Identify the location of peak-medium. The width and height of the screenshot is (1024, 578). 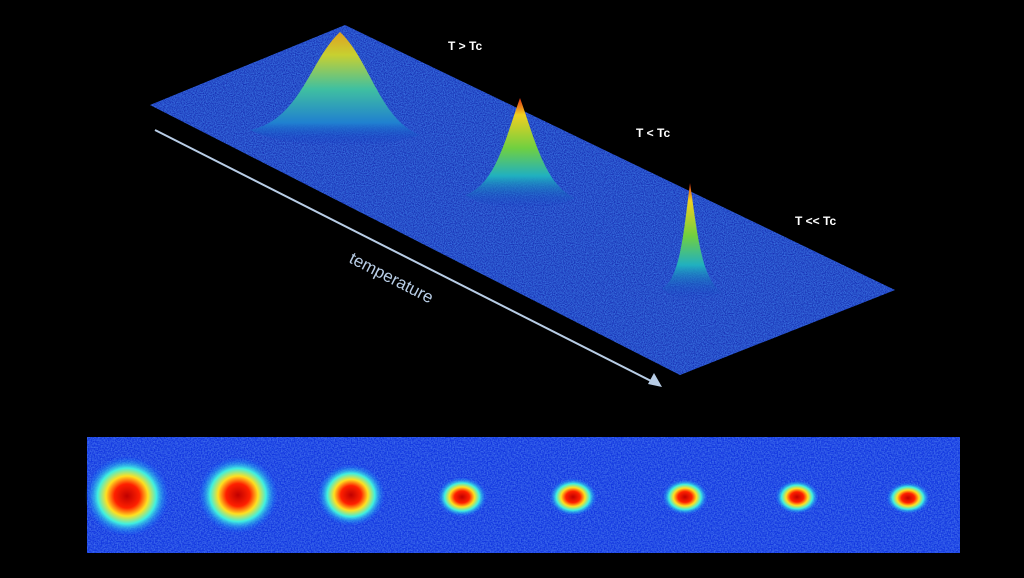
(520, 154).